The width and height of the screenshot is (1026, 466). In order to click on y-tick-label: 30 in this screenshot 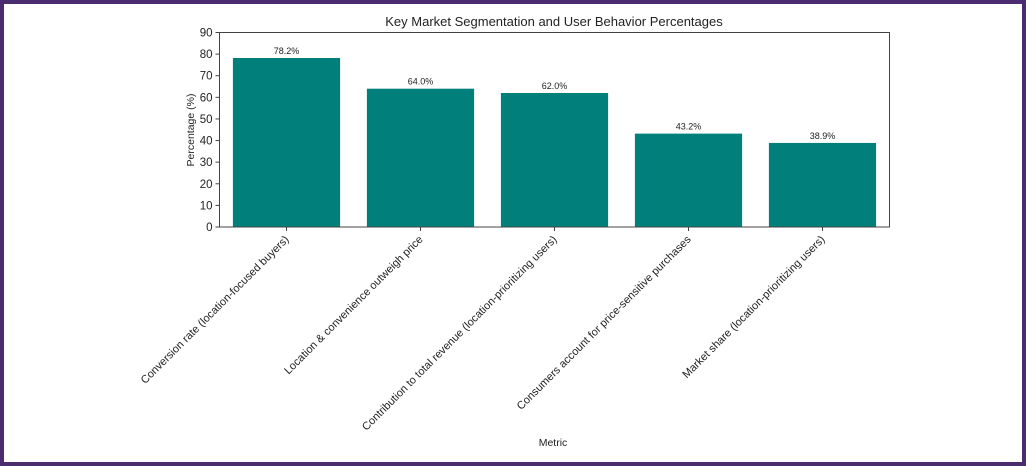, I will do `click(206, 163)`.